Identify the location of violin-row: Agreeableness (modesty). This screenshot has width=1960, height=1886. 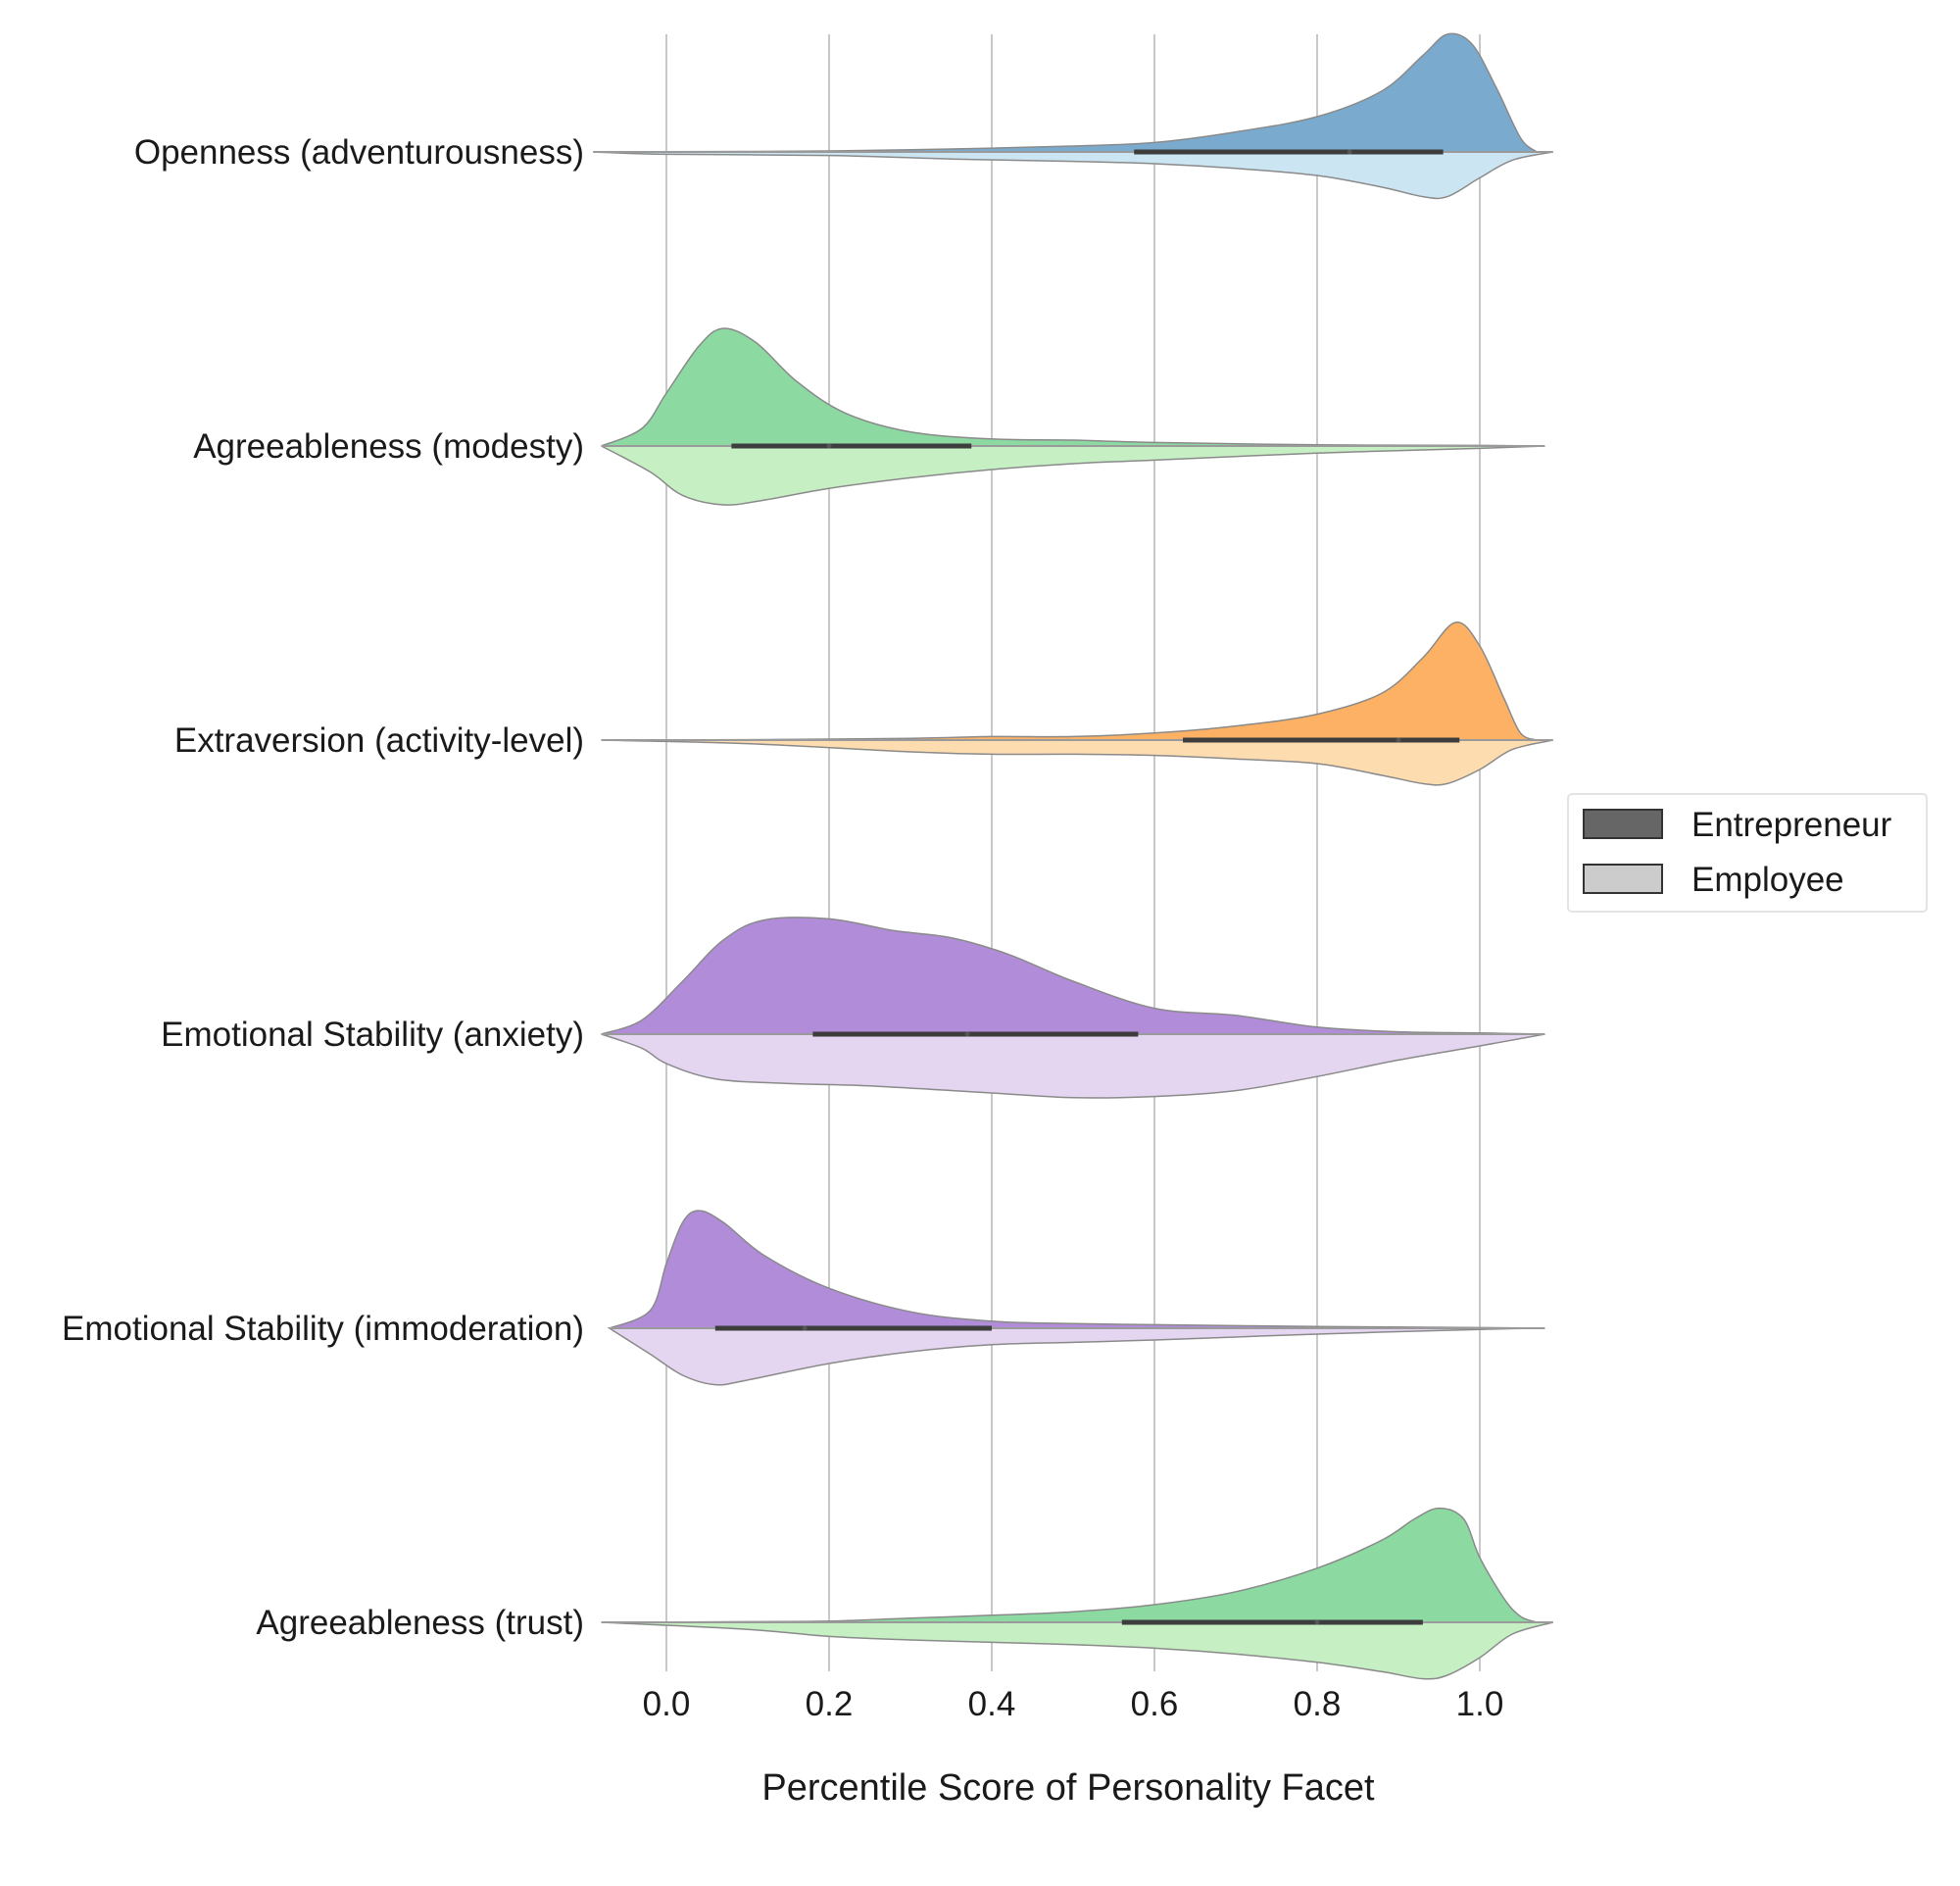
(869, 416).